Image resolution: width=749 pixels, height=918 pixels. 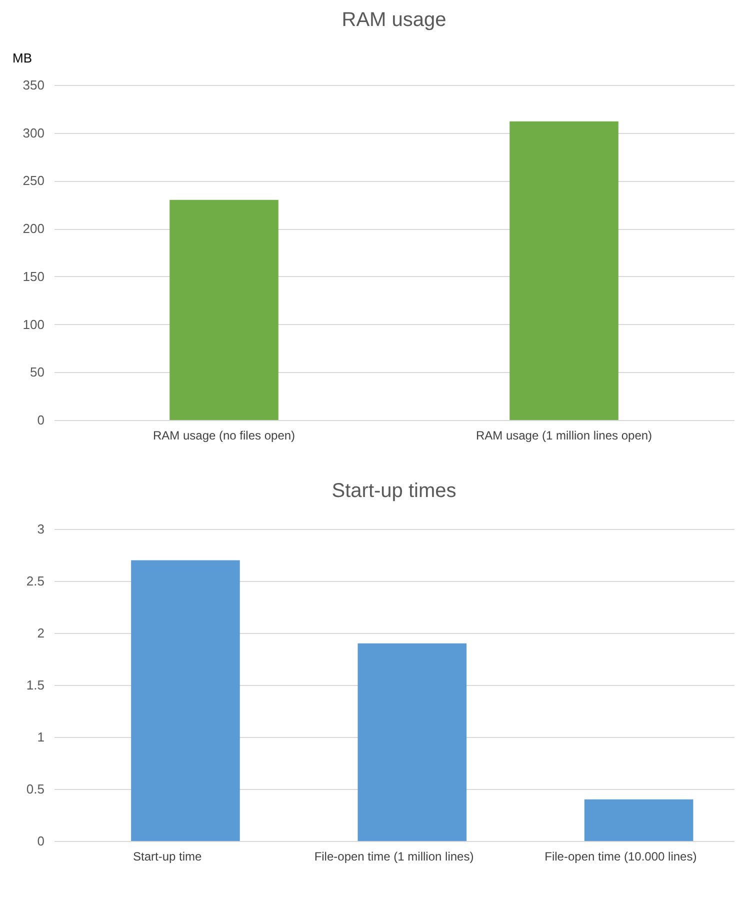 What do you see at coordinates (40, 633) in the screenshot?
I see `y-tick-label: 2` at bounding box center [40, 633].